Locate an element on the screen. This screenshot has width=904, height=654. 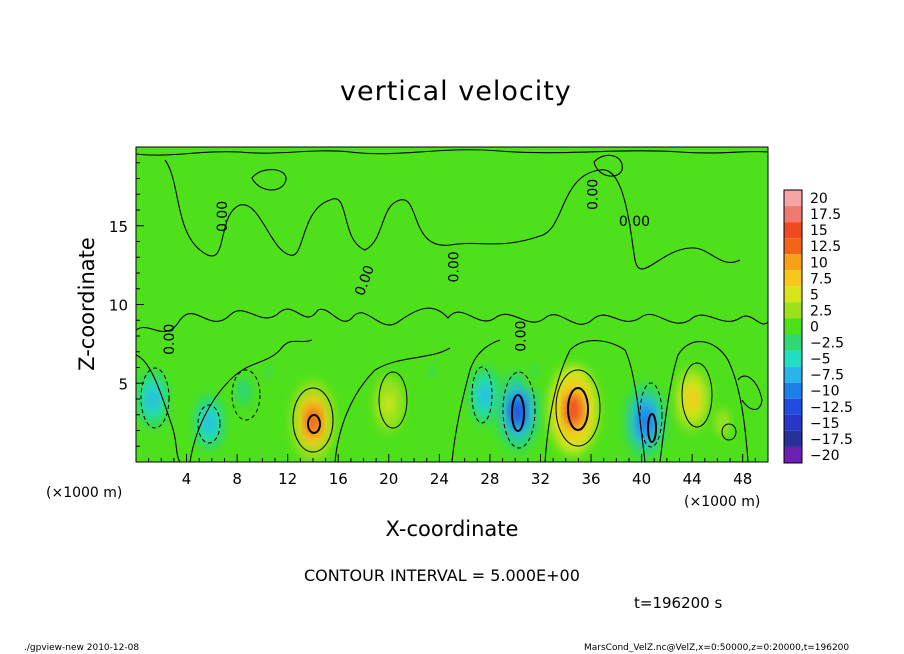
contour-plus5-b is located at coordinates (393, 400).